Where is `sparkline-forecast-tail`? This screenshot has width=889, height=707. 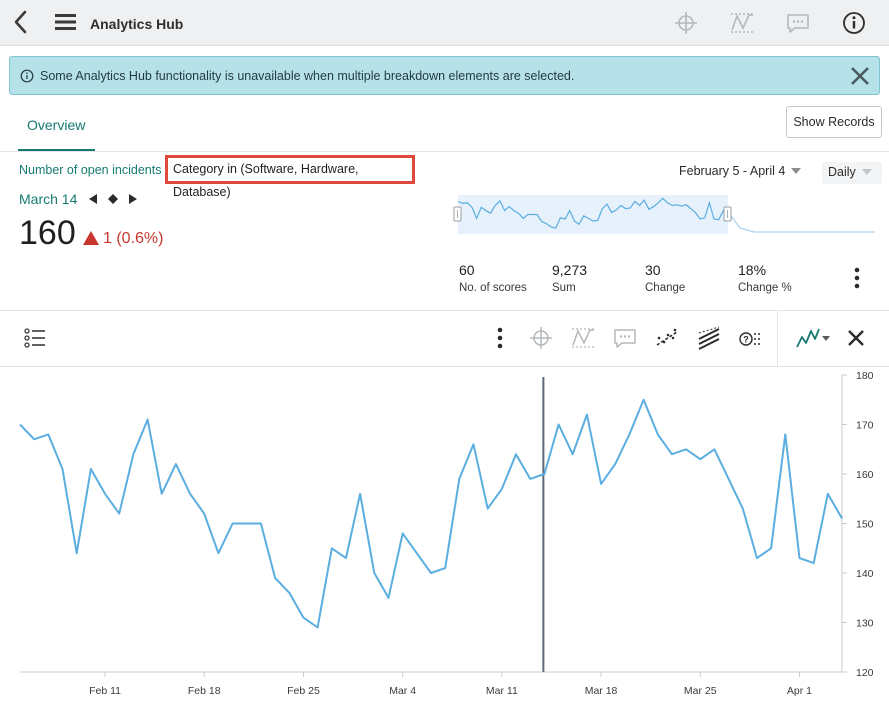
sparkline-forecast-tail is located at coordinates (801, 222).